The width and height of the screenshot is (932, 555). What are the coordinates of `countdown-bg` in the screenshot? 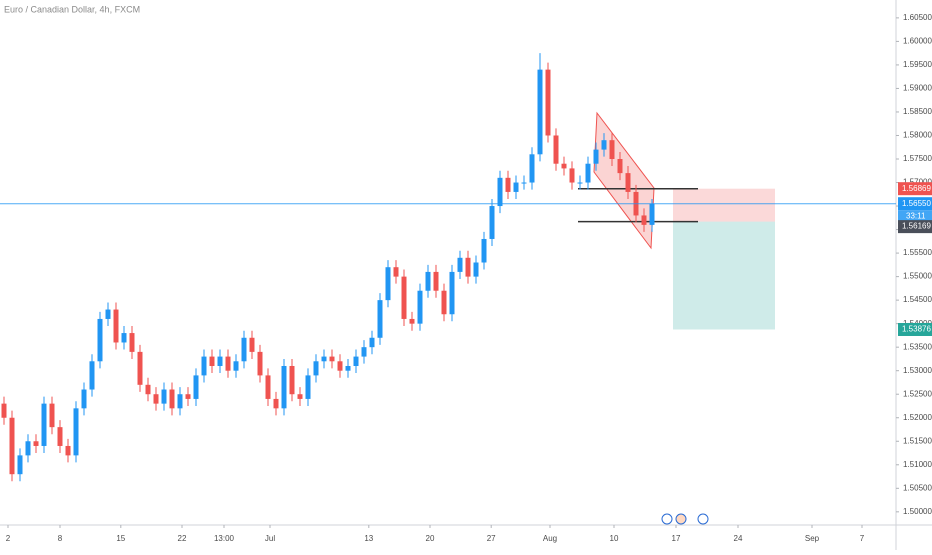 It's located at (915, 216).